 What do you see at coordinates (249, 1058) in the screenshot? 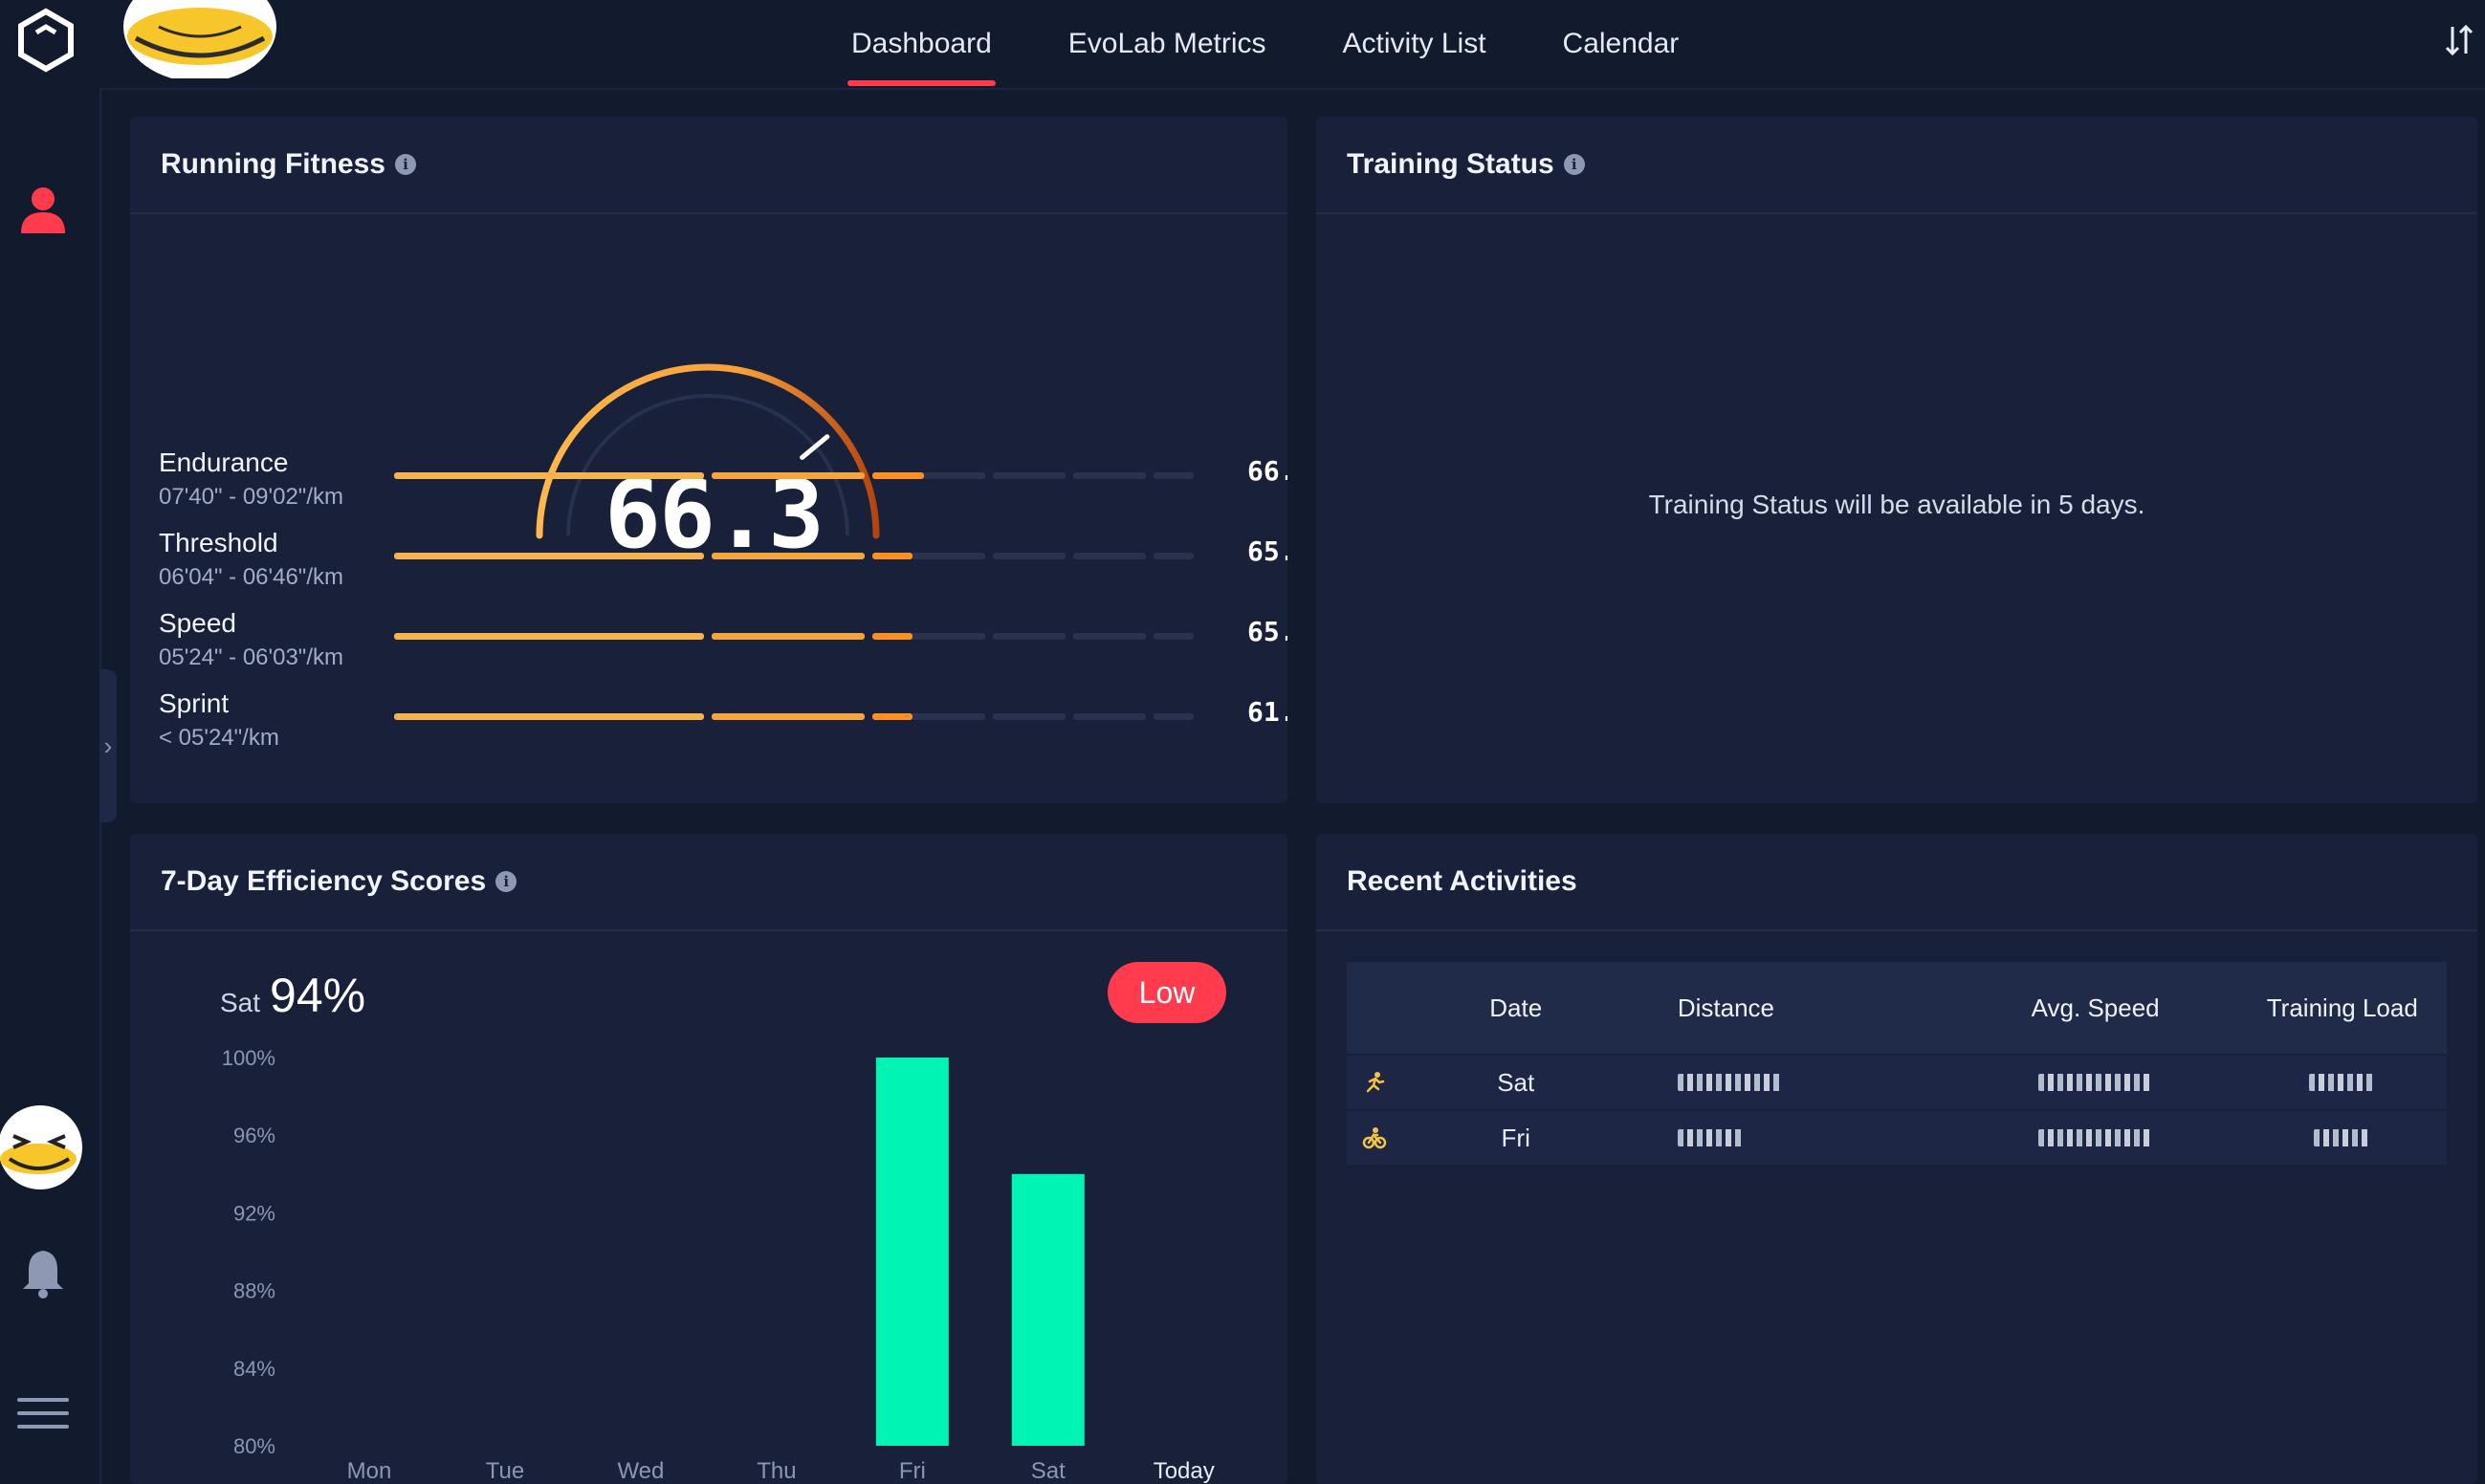
I see `y-tick-label: 100%` at bounding box center [249, 1058].